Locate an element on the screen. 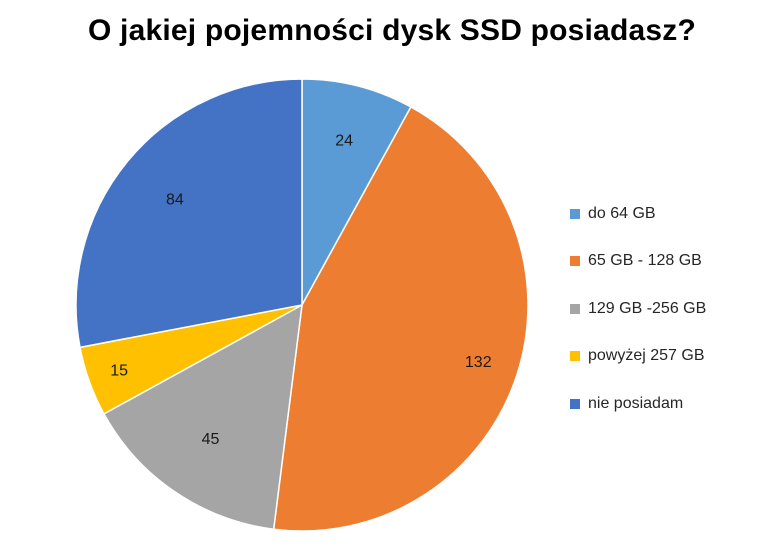 This screenshot has width=784, height=551. data-label-3: 45 is located at coordinates (211, 439).